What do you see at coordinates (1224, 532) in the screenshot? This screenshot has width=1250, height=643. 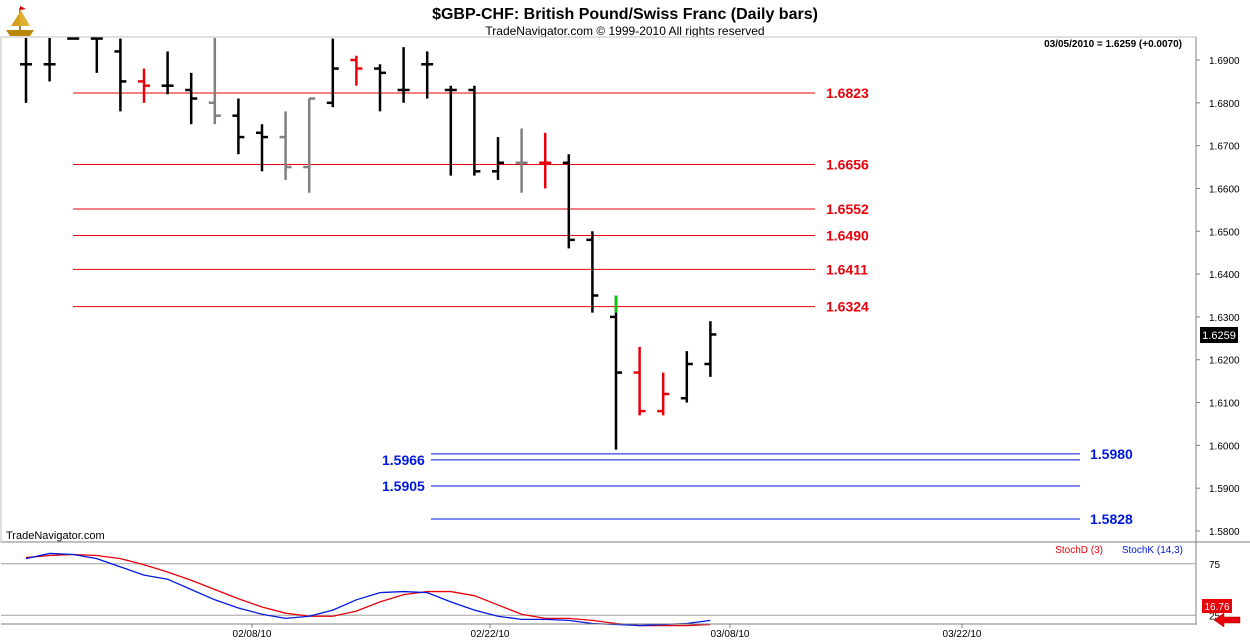 I see `price-tick-label: 1.5800` at bounding box center [1224, 532].